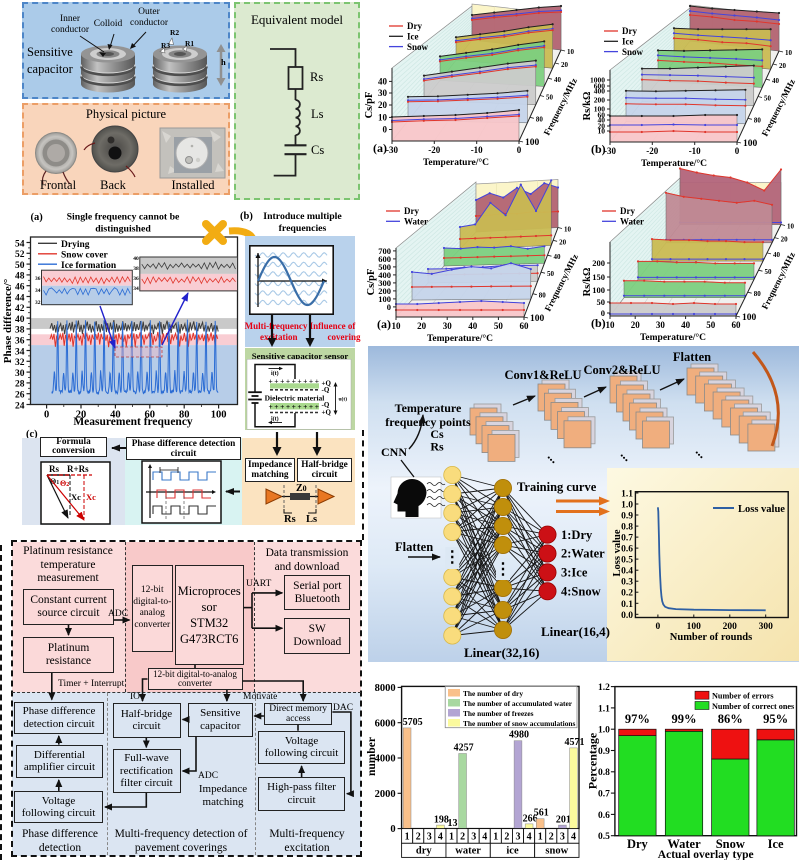 This screenshot has width=799, height=860. What do you see at coordinates (637, 719) in the screenshot?
I see `svg-text: 97%` at bounding box center [637, 719].